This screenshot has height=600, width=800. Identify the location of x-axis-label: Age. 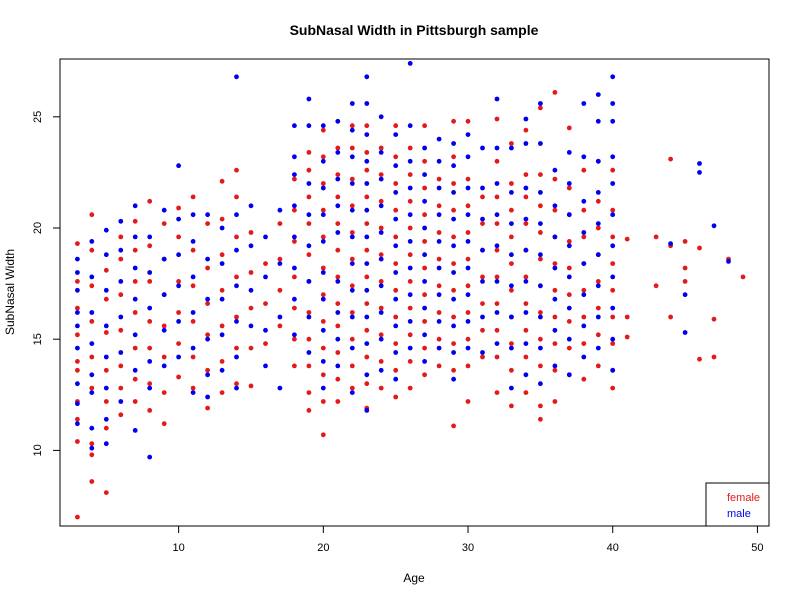
(414, 578).